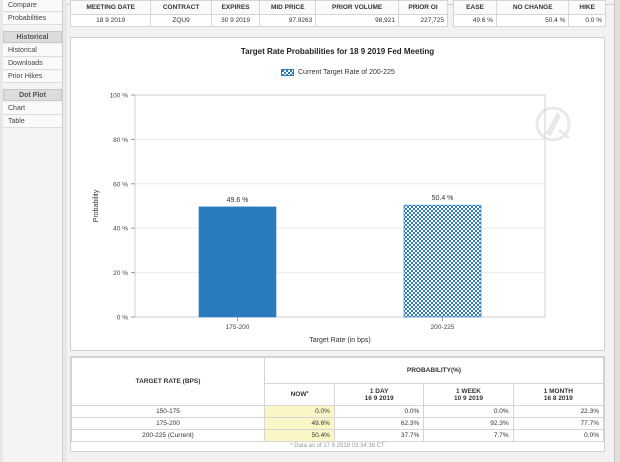  Describe the element at coordinates (120, 273) in the screenshot. I see `y-tick-label: 20 %` at that location.